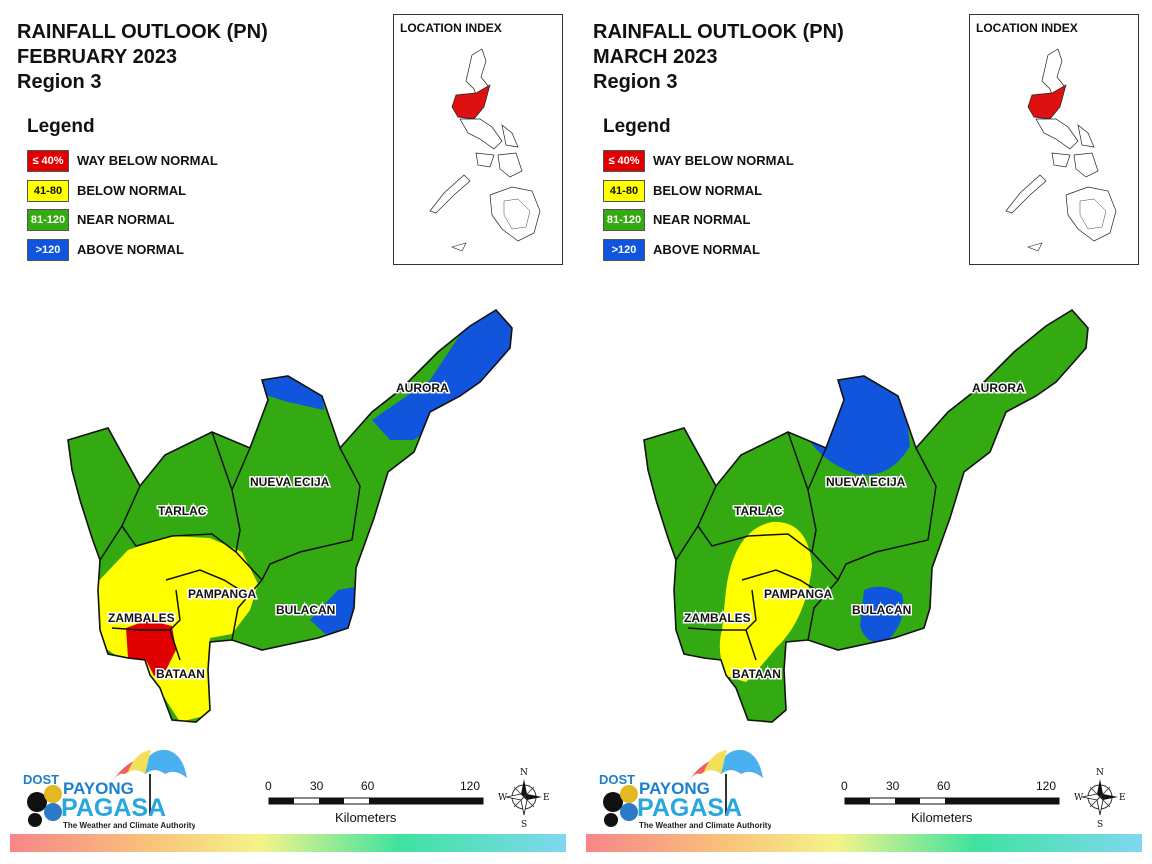 The image size is (1152, 864). I want to click on title-line-2: MARCH 2023, so click(655, 57).